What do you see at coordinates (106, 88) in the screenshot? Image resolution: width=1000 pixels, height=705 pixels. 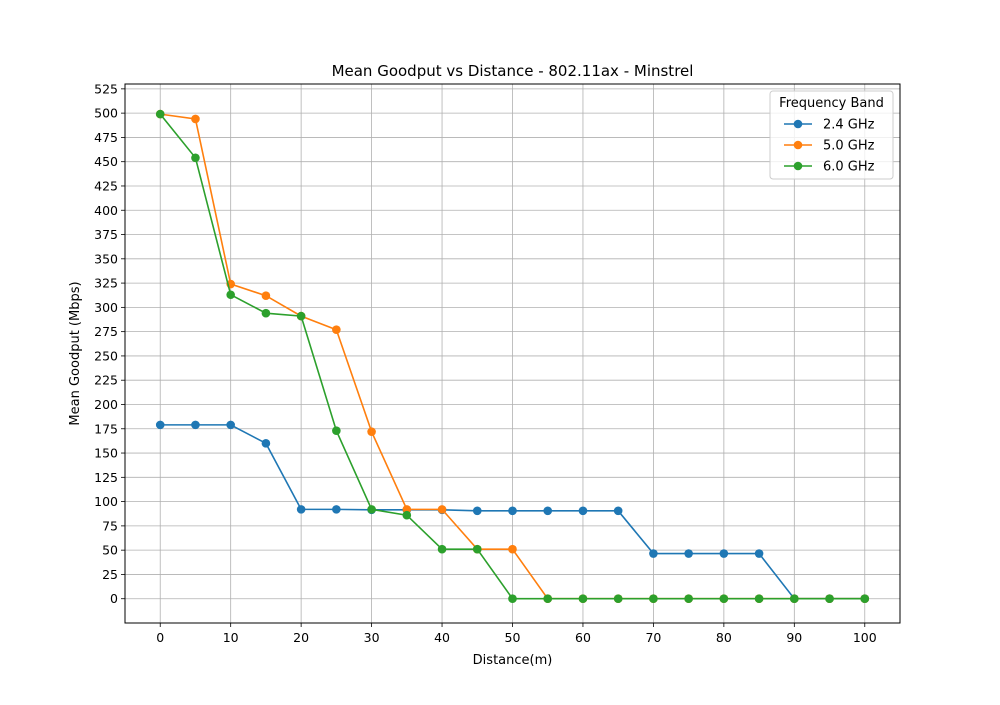 I see `y-tick-label: 525` at bounding box center [106, 88].